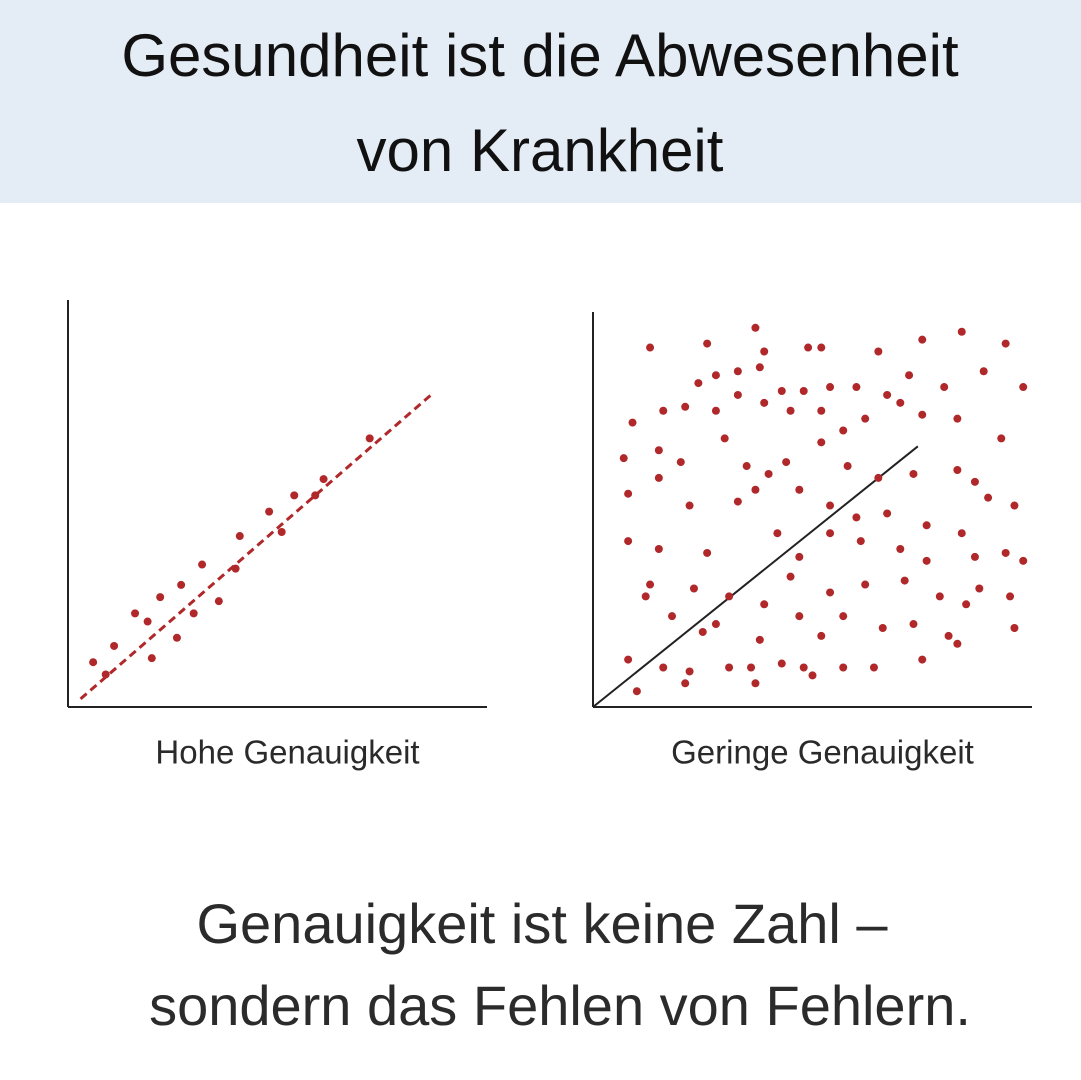  I want to click on title-line: Gesundheit ist die Abwesenheit, so click(540, 55).